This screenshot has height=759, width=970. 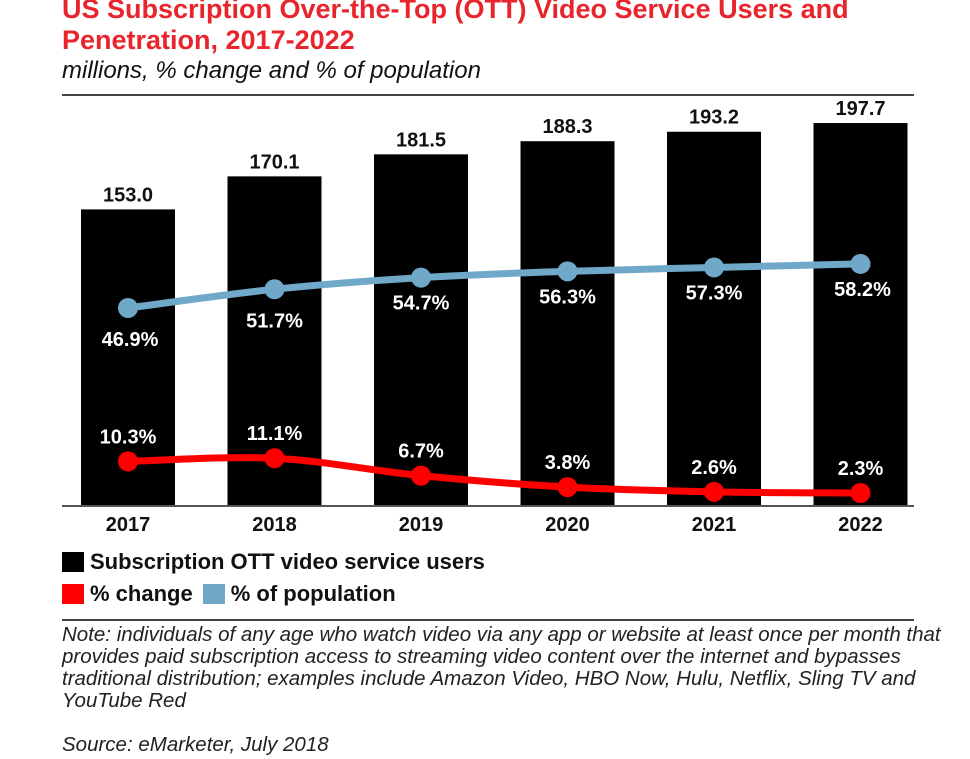 I want to click on population-point-2018, so click(x=274, y=289).